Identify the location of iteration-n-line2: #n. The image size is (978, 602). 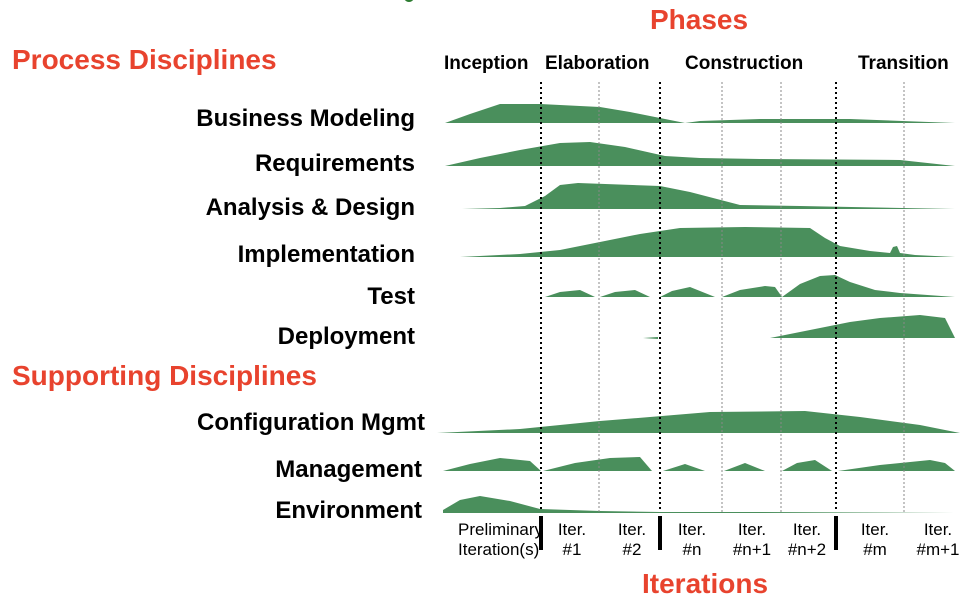
(692, 549).